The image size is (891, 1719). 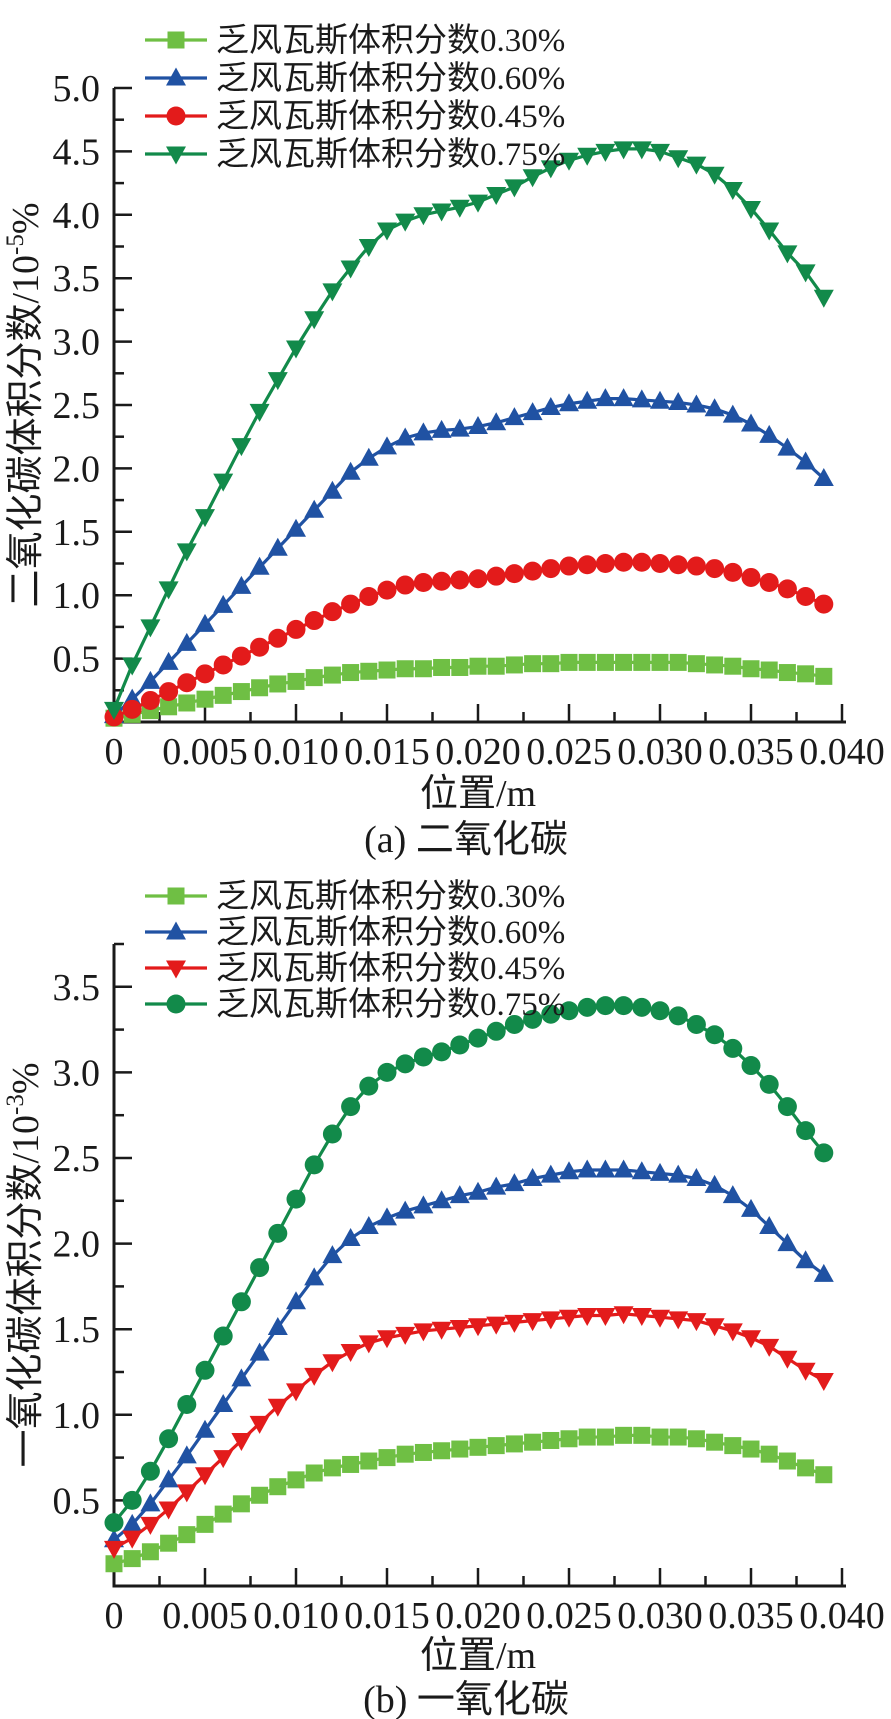 I want to click on x-tick-label: 0.030, so click(x=660, y=752).